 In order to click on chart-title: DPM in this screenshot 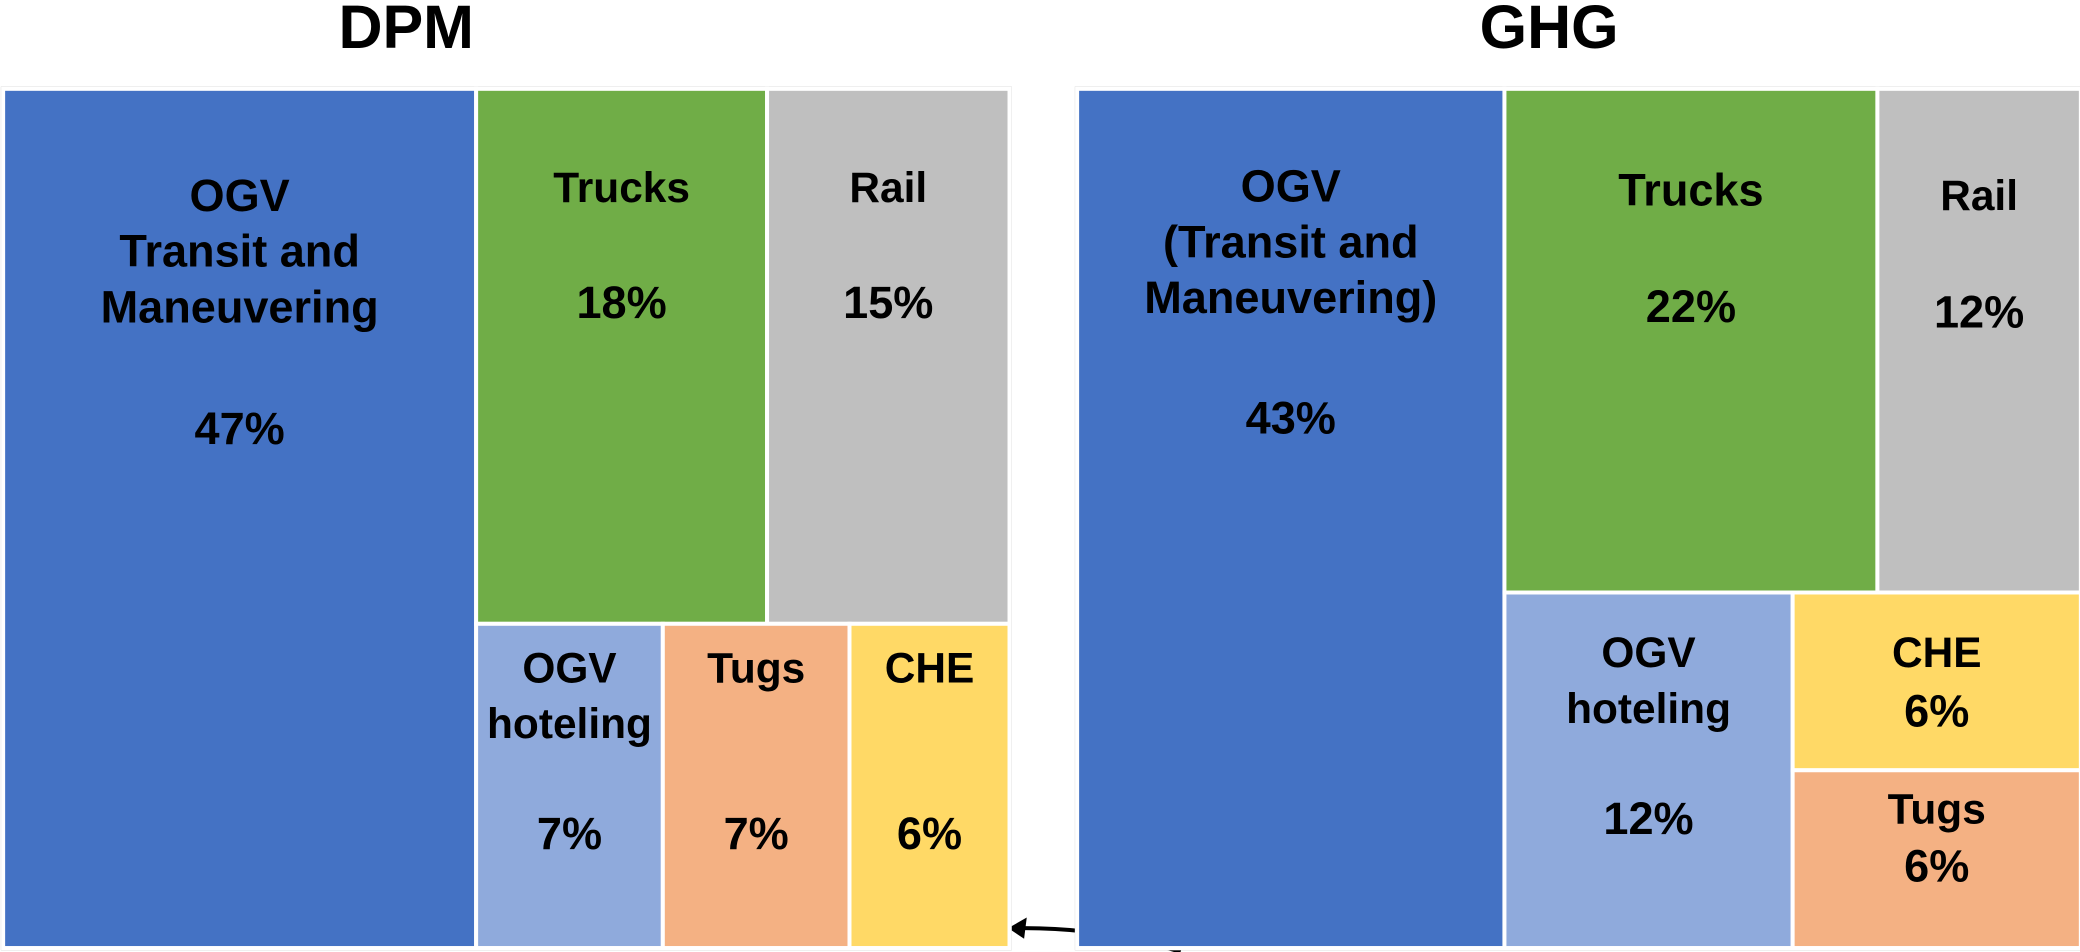, I will do `click(406, 30)`.